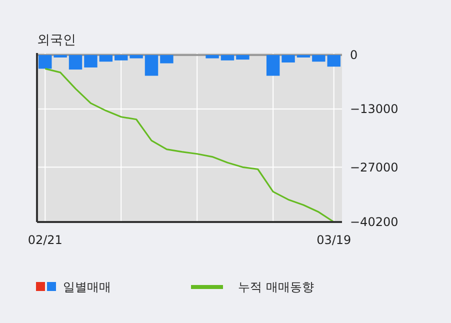 Image resolution: width=451 pixels, height=323 pixels. I want to click on y-tick-label: −13000, so click(374, 109).